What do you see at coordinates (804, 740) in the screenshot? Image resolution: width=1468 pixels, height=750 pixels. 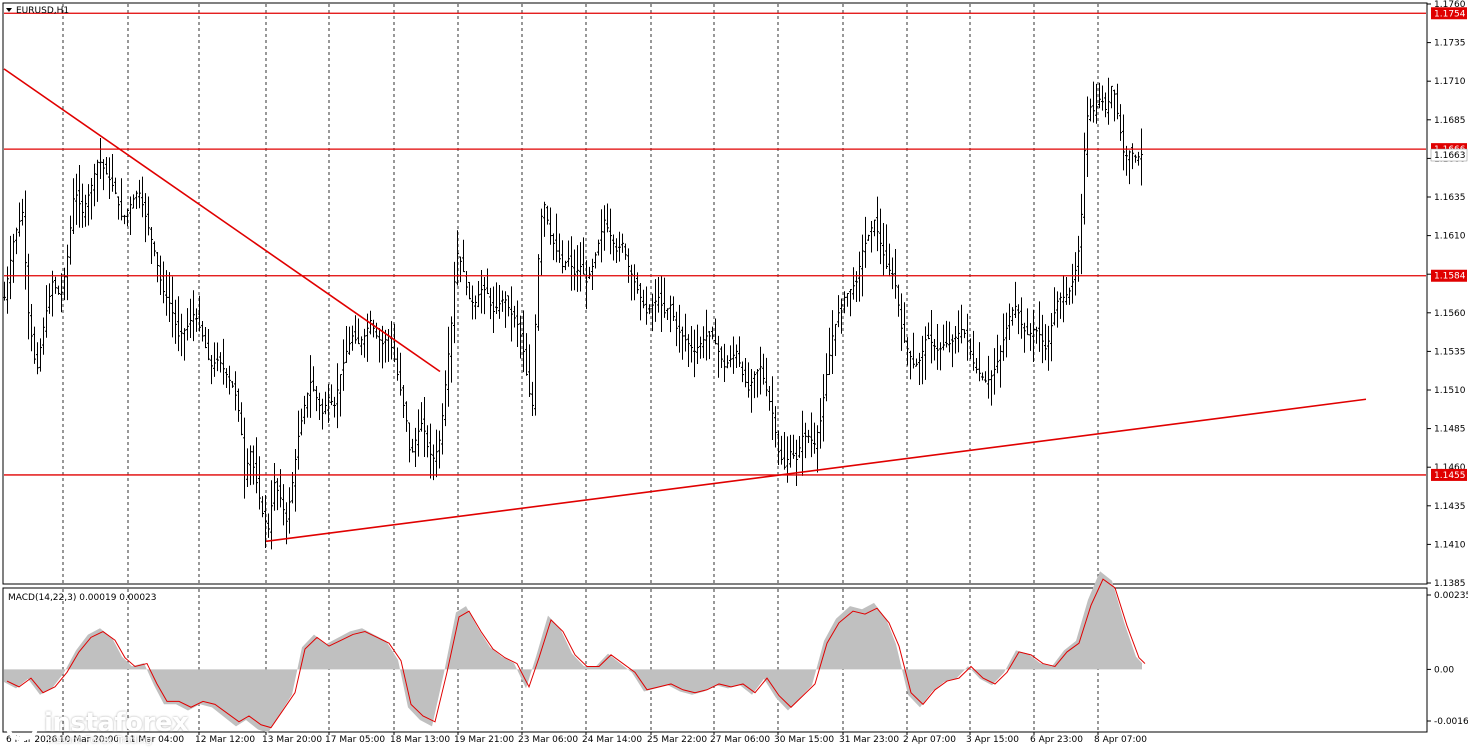 I see `x-tick-label: 30 Mar 15:00` at bounding box center [804, 740].